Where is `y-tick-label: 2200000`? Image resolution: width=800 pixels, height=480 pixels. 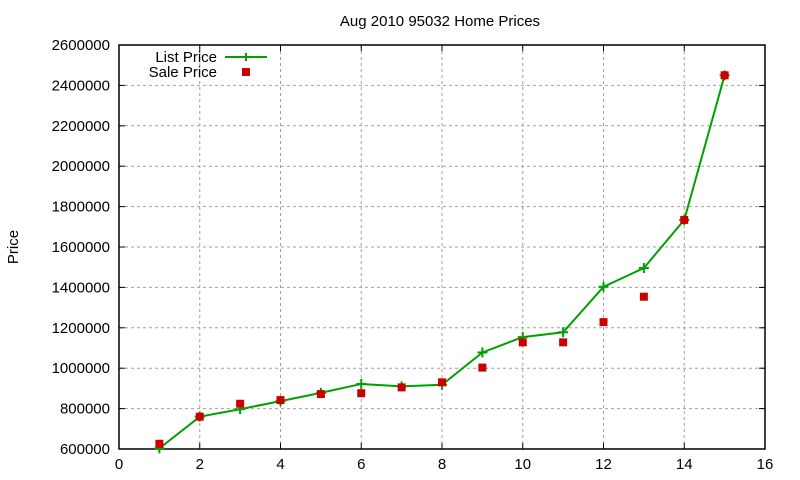 y-tick-label: 2200000 is located at coordinates (81, 126).